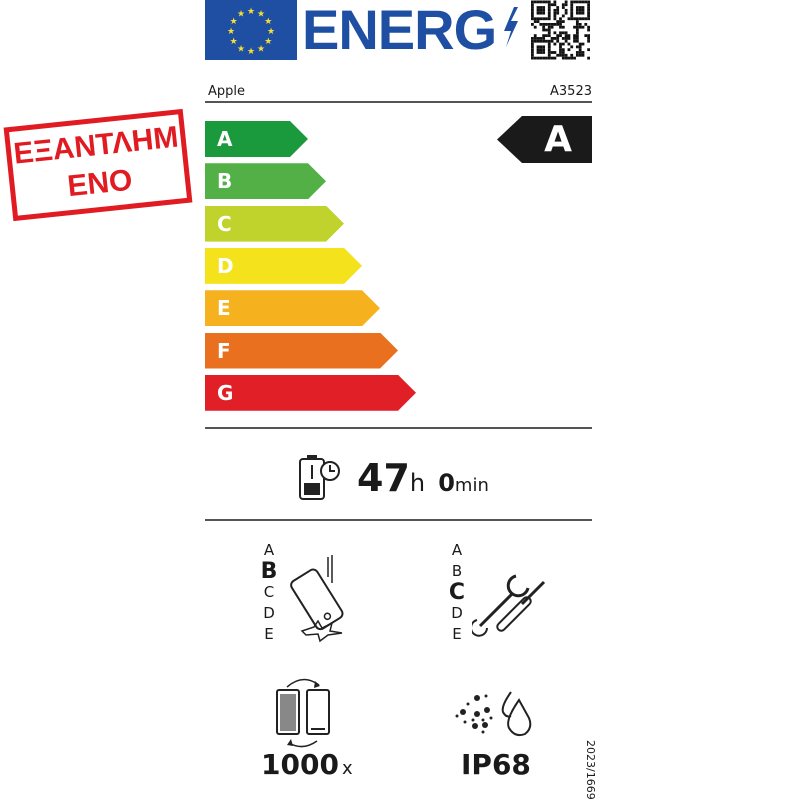 This screenshot has width=800, height=800. Describe the element at coordinates (399, 30) in the screenshot. I see `energy-title-text: ENERG` at that location.